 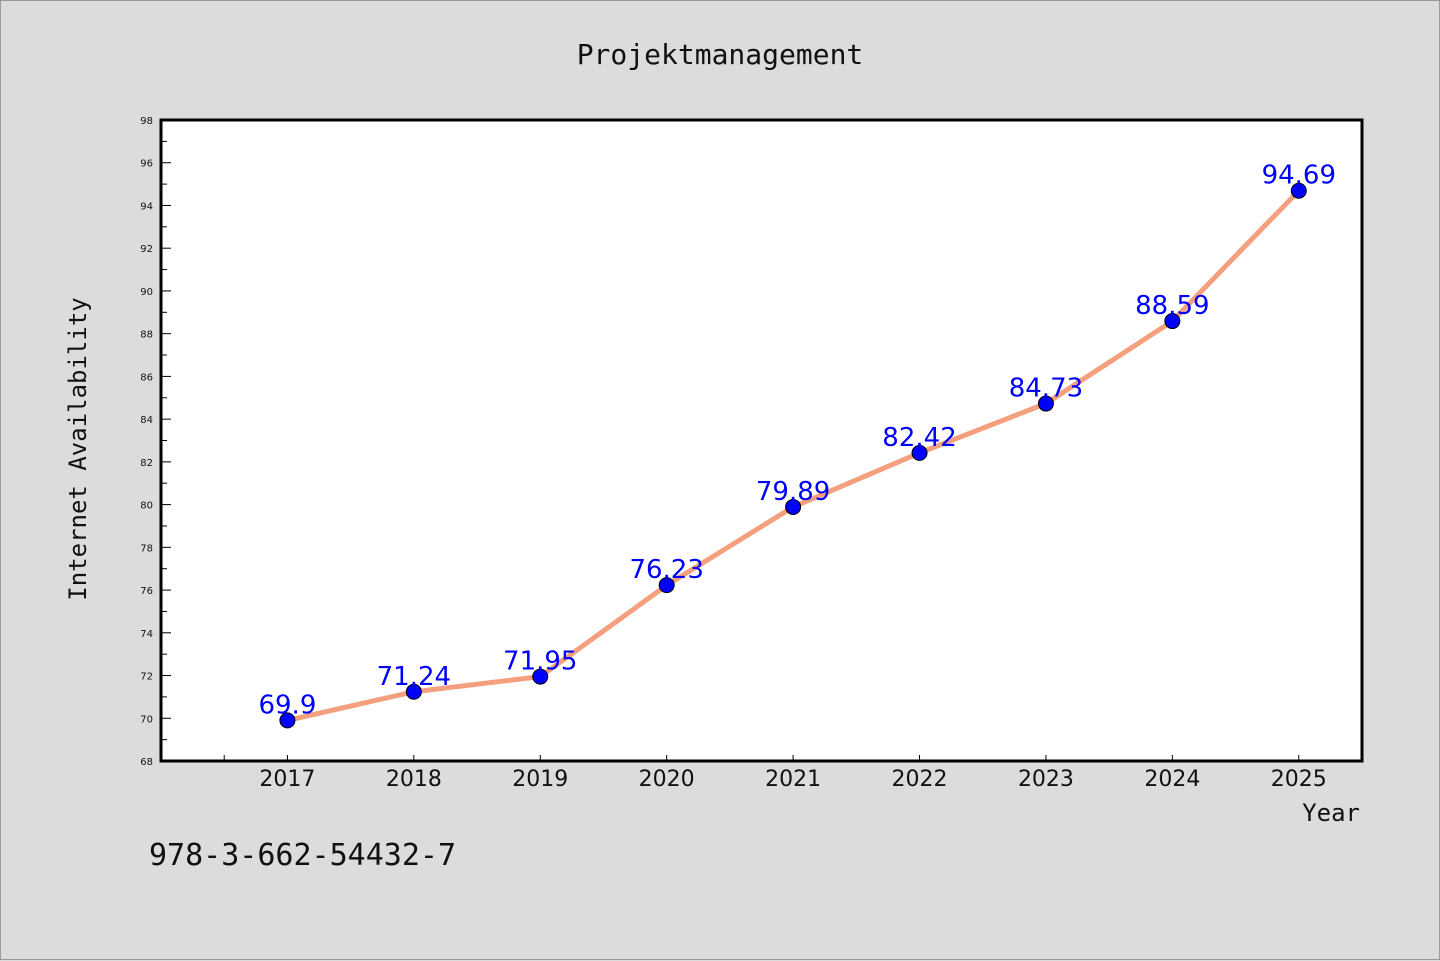 I want to click on y-tick-label: 74, so click(x=146, y=634).